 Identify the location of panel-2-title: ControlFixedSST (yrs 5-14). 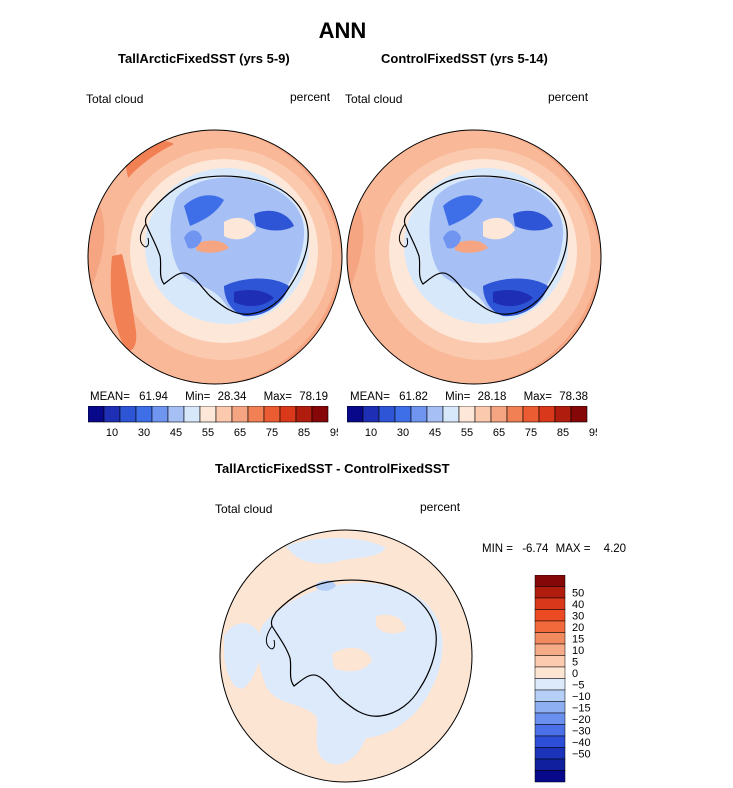
(464, 58).